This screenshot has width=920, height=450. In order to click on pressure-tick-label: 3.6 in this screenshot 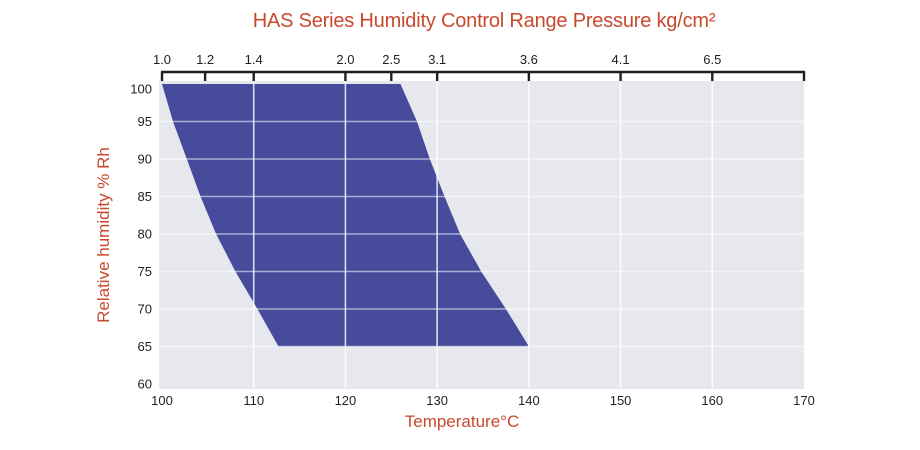, I will do `click(529, 59)`.